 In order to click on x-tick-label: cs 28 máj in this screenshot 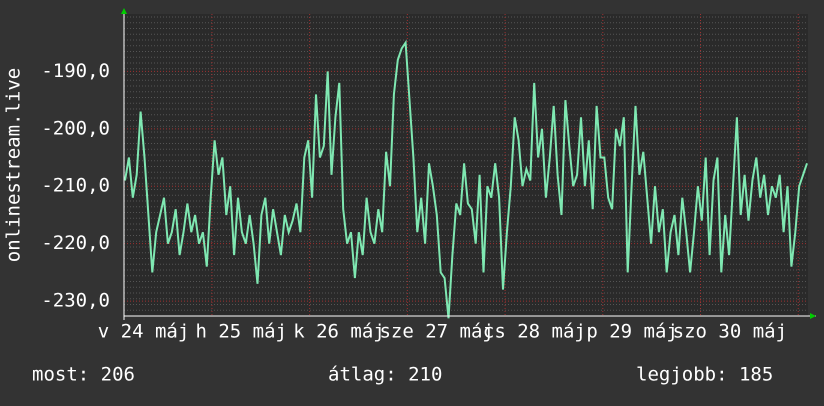, I will do `click(534, 332)`.